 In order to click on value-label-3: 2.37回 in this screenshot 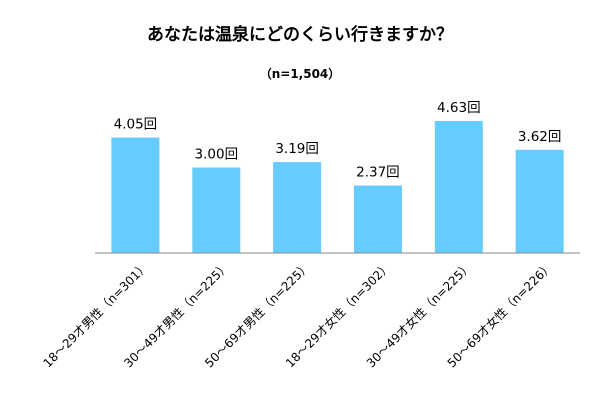, I will do `click(378, 173)`.